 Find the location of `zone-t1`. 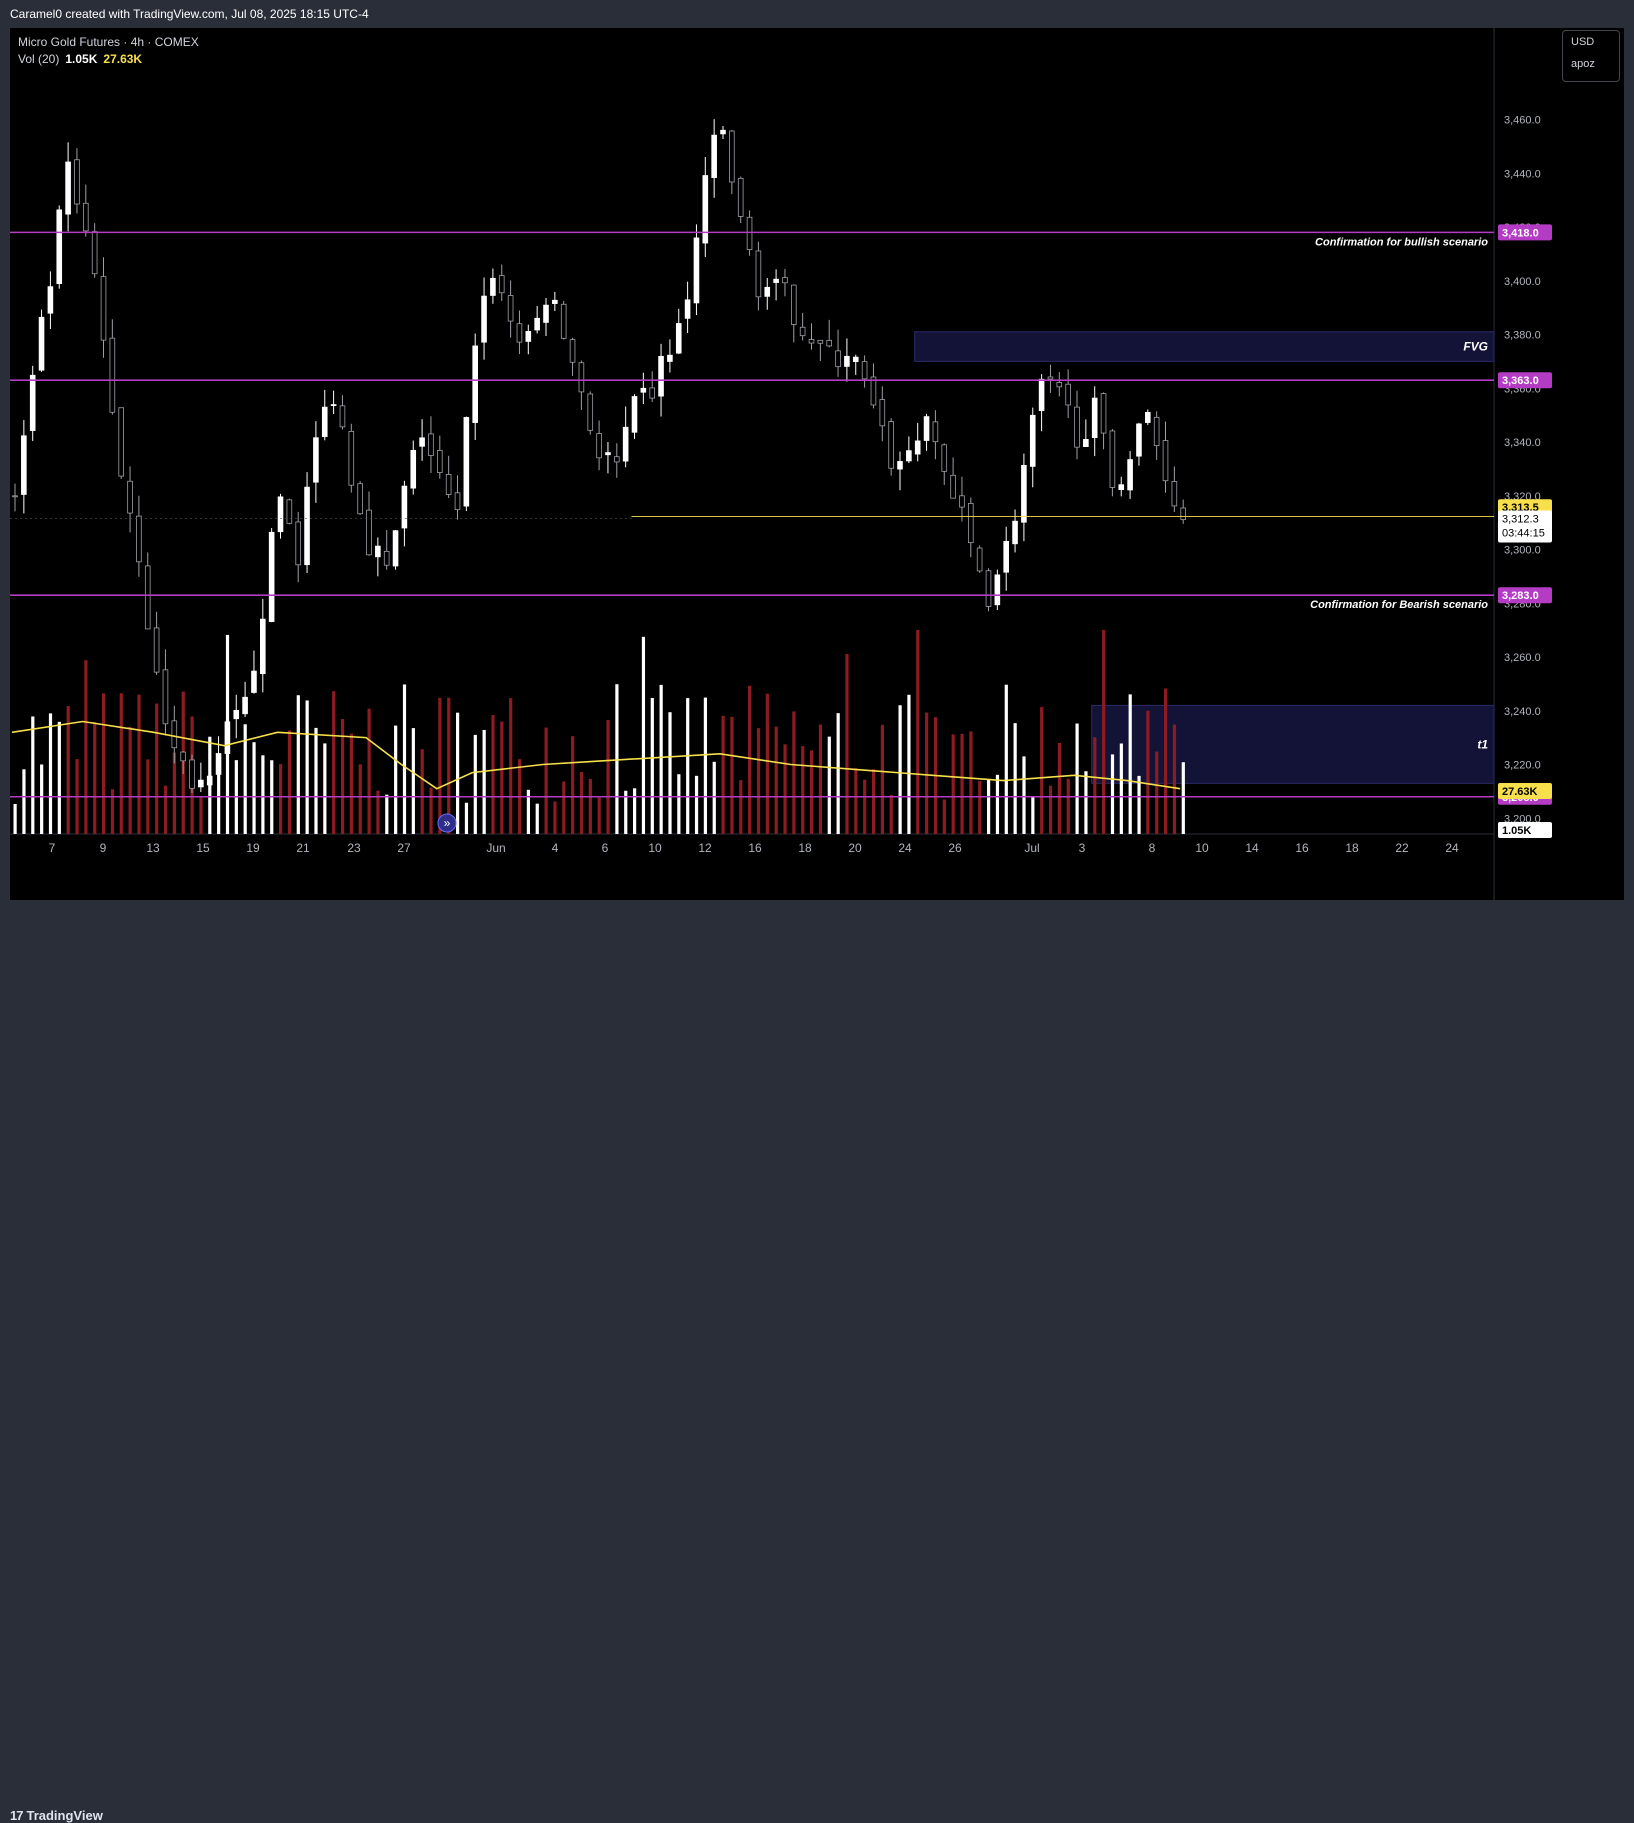

zone-t1 is located at coordinates (1293, 744).